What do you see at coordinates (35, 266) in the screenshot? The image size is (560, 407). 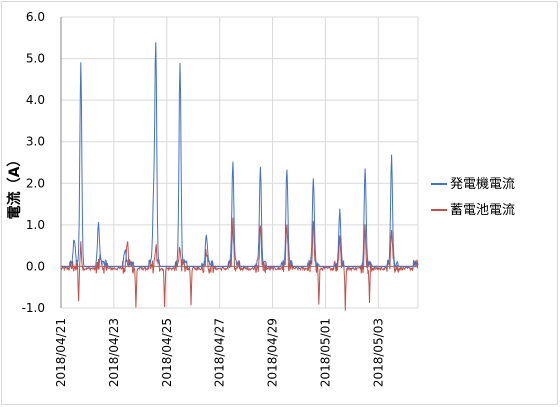 I see `y-tick-label: 0.0` at bounding box center [35, 266].